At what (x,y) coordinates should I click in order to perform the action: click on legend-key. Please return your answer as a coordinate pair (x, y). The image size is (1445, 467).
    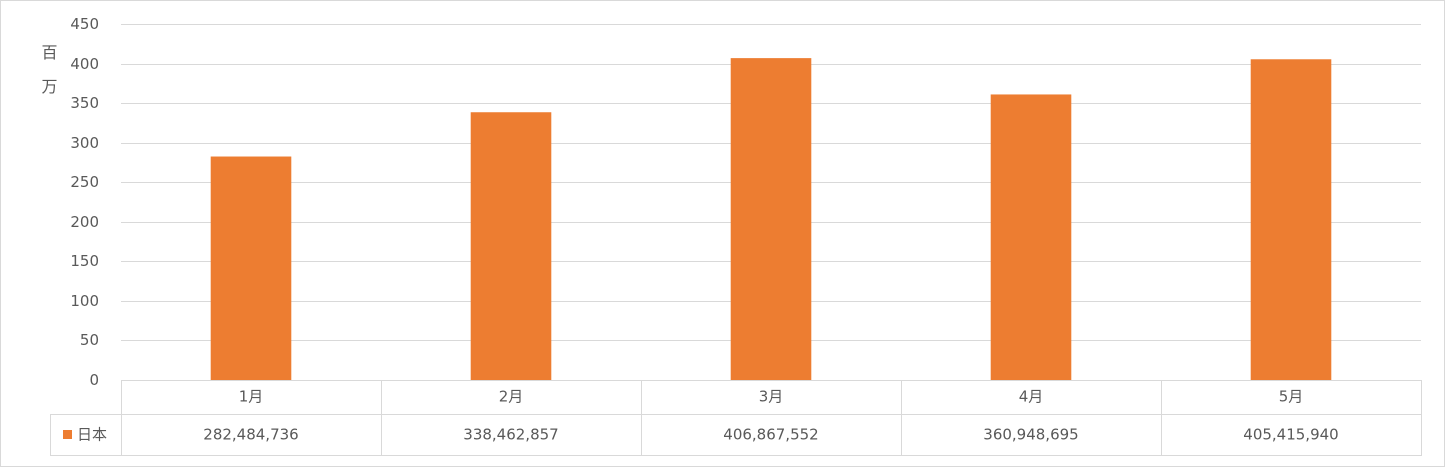
    Looking at the image, I should click on (67, 434).